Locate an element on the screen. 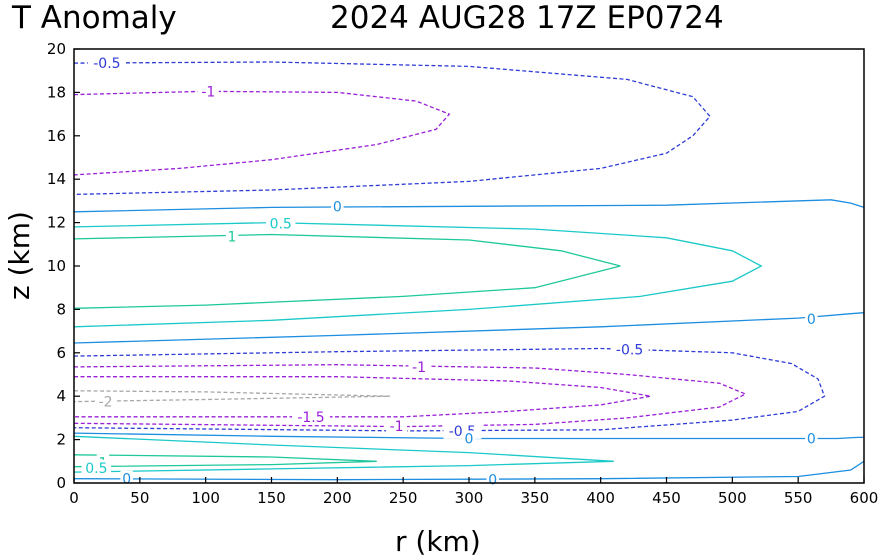 The height and width of the screenshot is (559, 879). contour-label-3: 0.5 is located at coordinates (281, 225).